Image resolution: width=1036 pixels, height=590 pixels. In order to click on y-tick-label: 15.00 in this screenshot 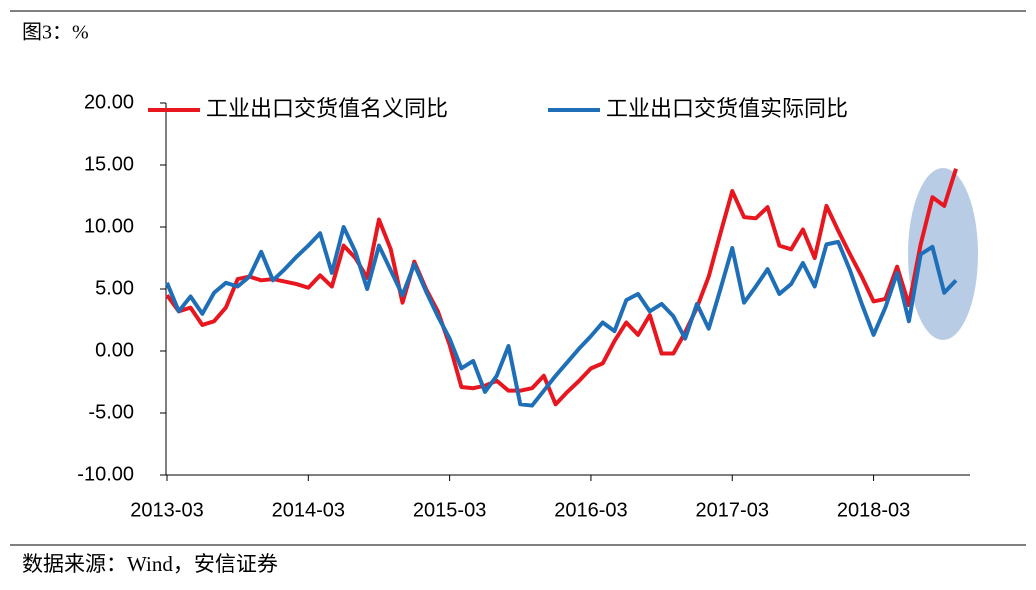, I will do `click(109, 164)`.